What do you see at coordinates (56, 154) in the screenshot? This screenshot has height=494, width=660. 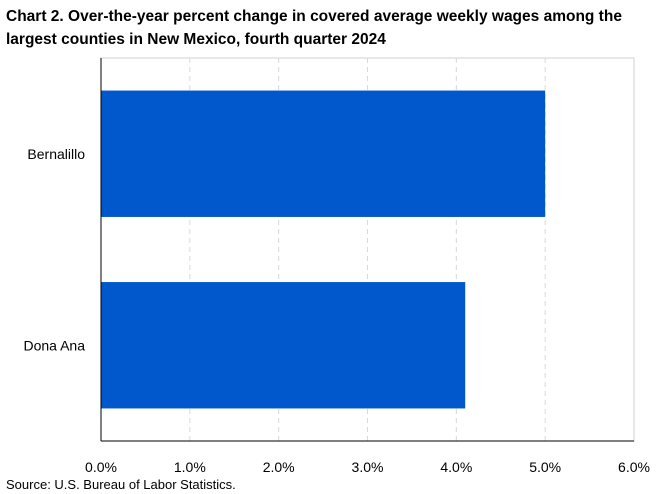 I see `category-label: Bernalillo` at bounding box center [56, 154].